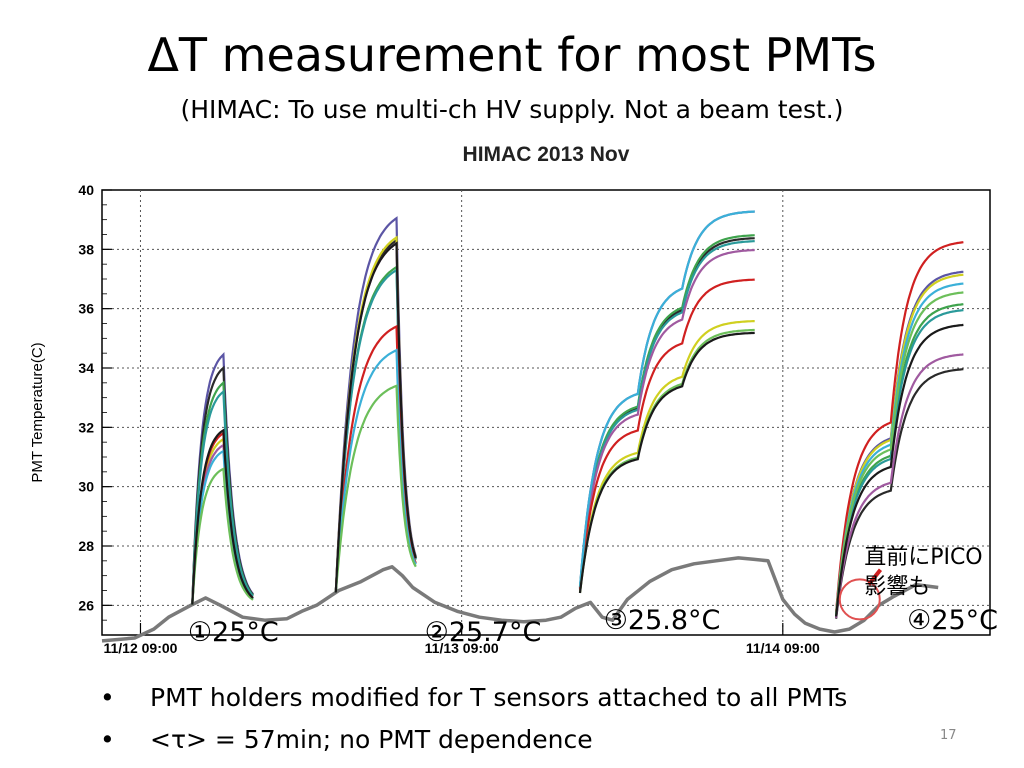 The image size is (1024, 768). Describe the element at coordinates (37, 412) in the screenshot. I see `y-axis-label: PMT Temperature(C)` at that location.